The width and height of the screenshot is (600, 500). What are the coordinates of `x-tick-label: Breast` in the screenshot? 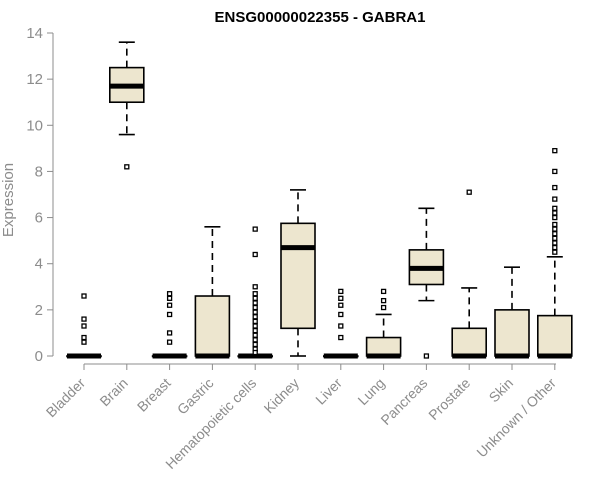 It's located at (154, 395).